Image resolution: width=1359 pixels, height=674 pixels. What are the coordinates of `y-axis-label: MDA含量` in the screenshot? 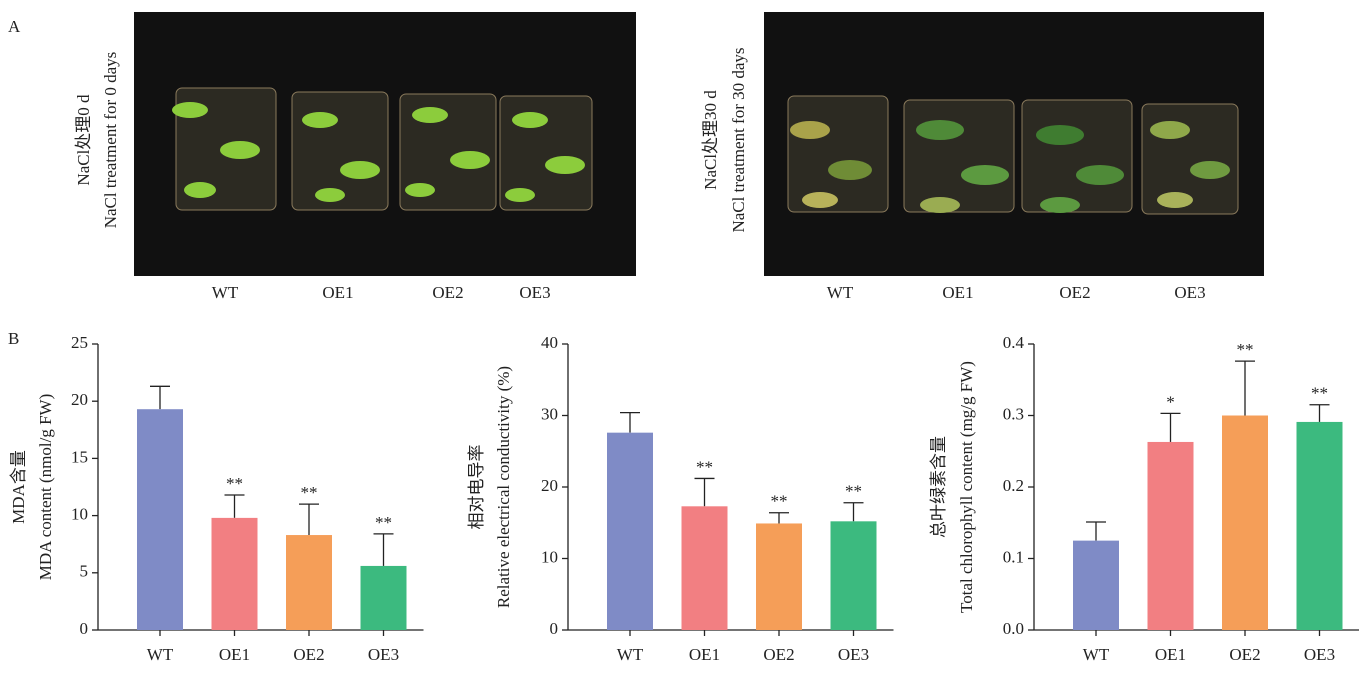 It's located at (18, 487).